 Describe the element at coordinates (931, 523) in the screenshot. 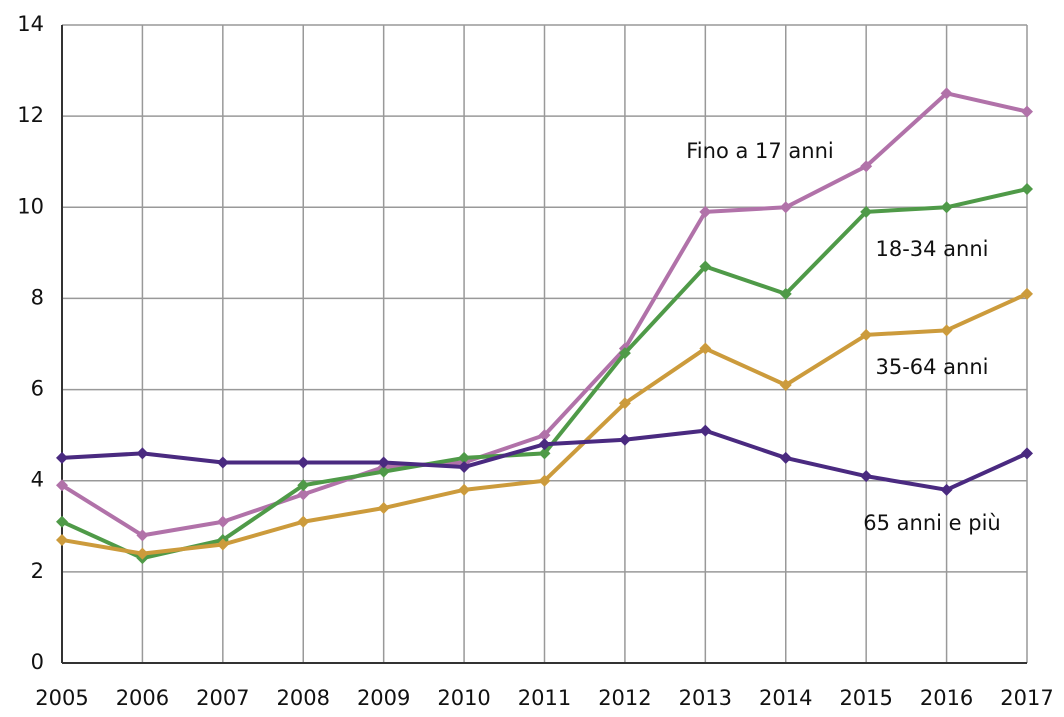

I see `series-label: 65 anni e più` at that location.